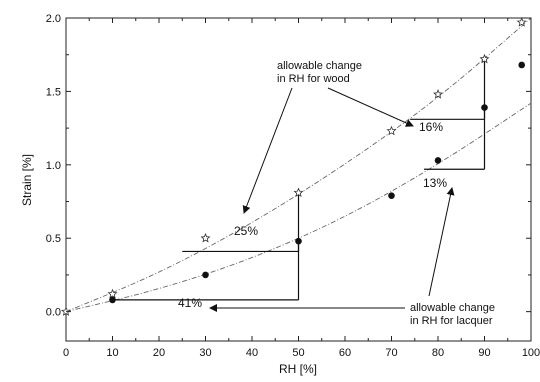  What do you see at coordinates (319, 66) in the screenshot?
I see `wood-label-line1: allowable change` at bounding box center [319, 66].